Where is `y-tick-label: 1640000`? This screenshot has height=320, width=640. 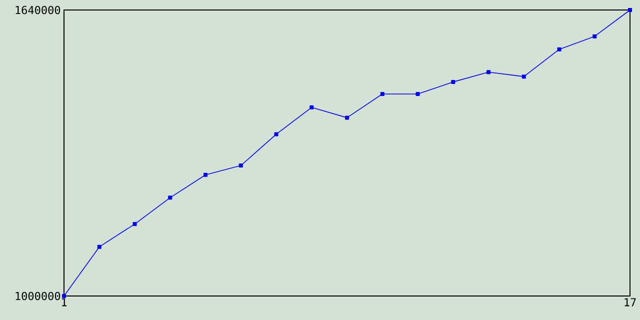 y-tick-label: 1640000 is located at coordinates (38, 10).